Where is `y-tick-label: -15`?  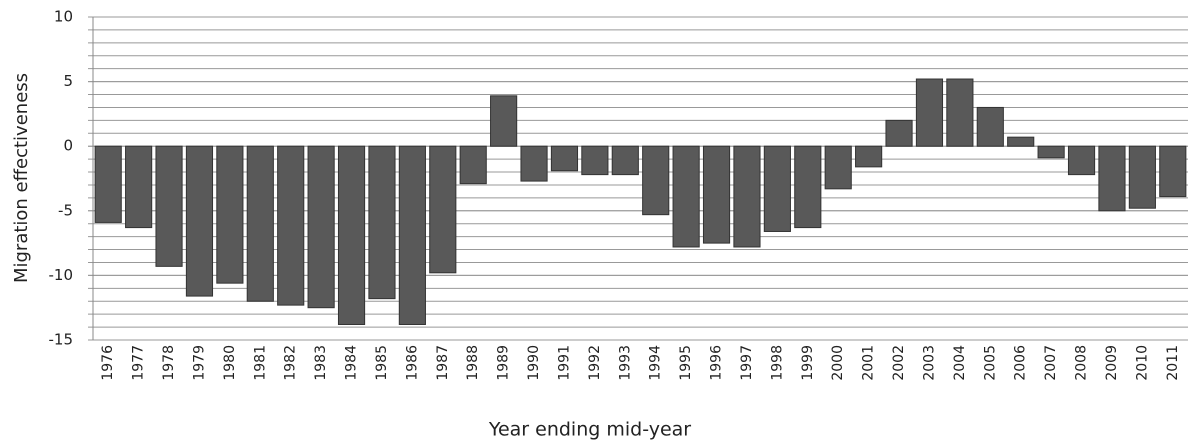 y-tick-label: -15 is located at coordinates (61, 340).